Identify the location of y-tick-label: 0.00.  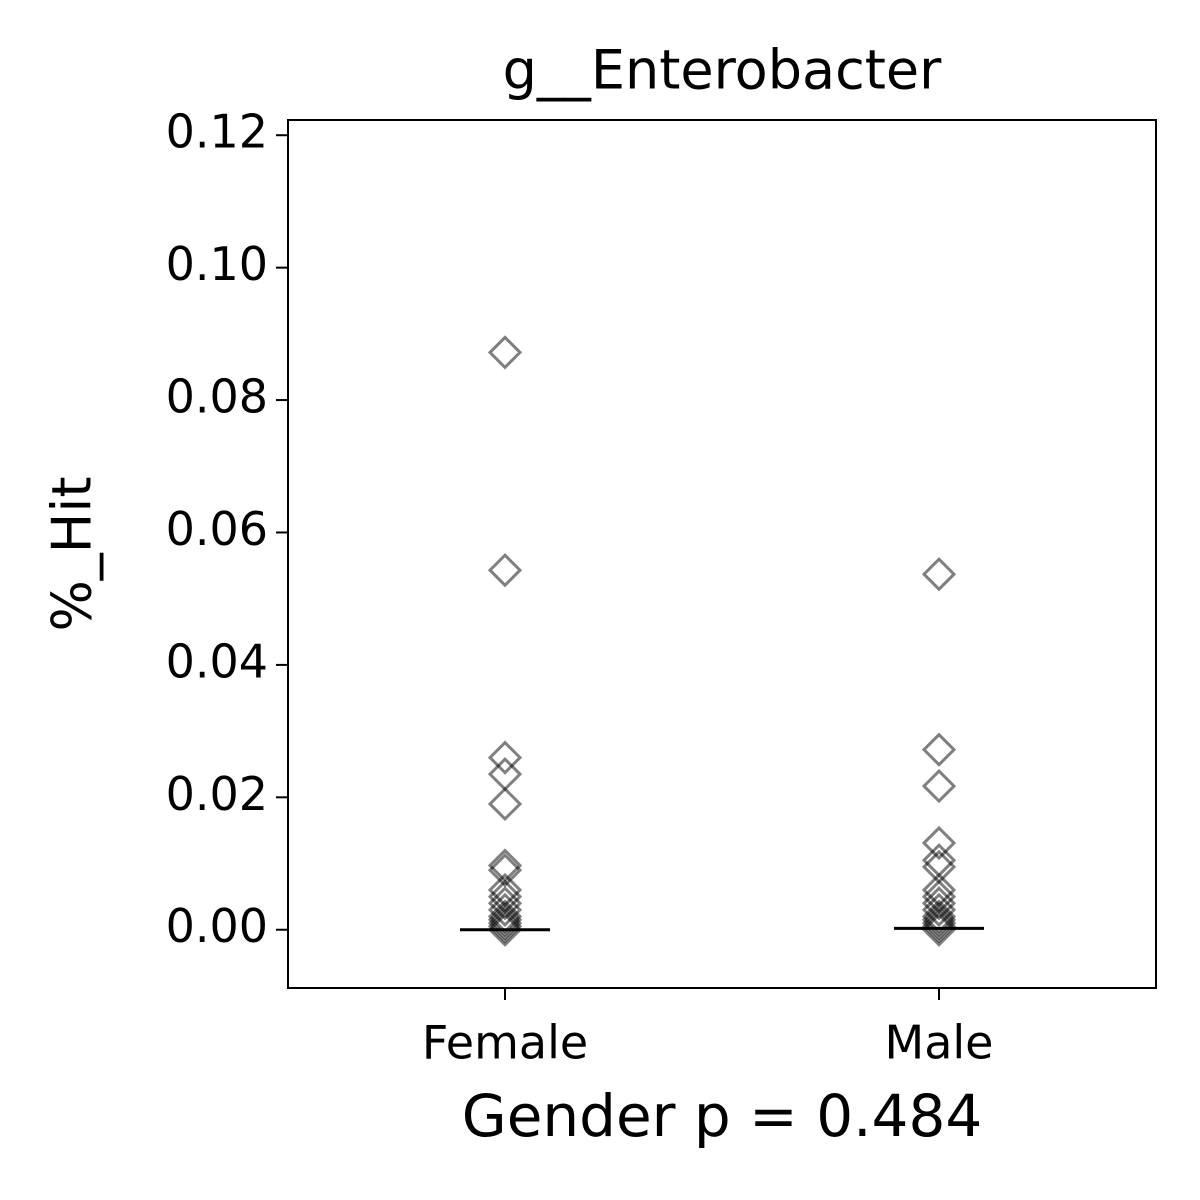
(217, 926).